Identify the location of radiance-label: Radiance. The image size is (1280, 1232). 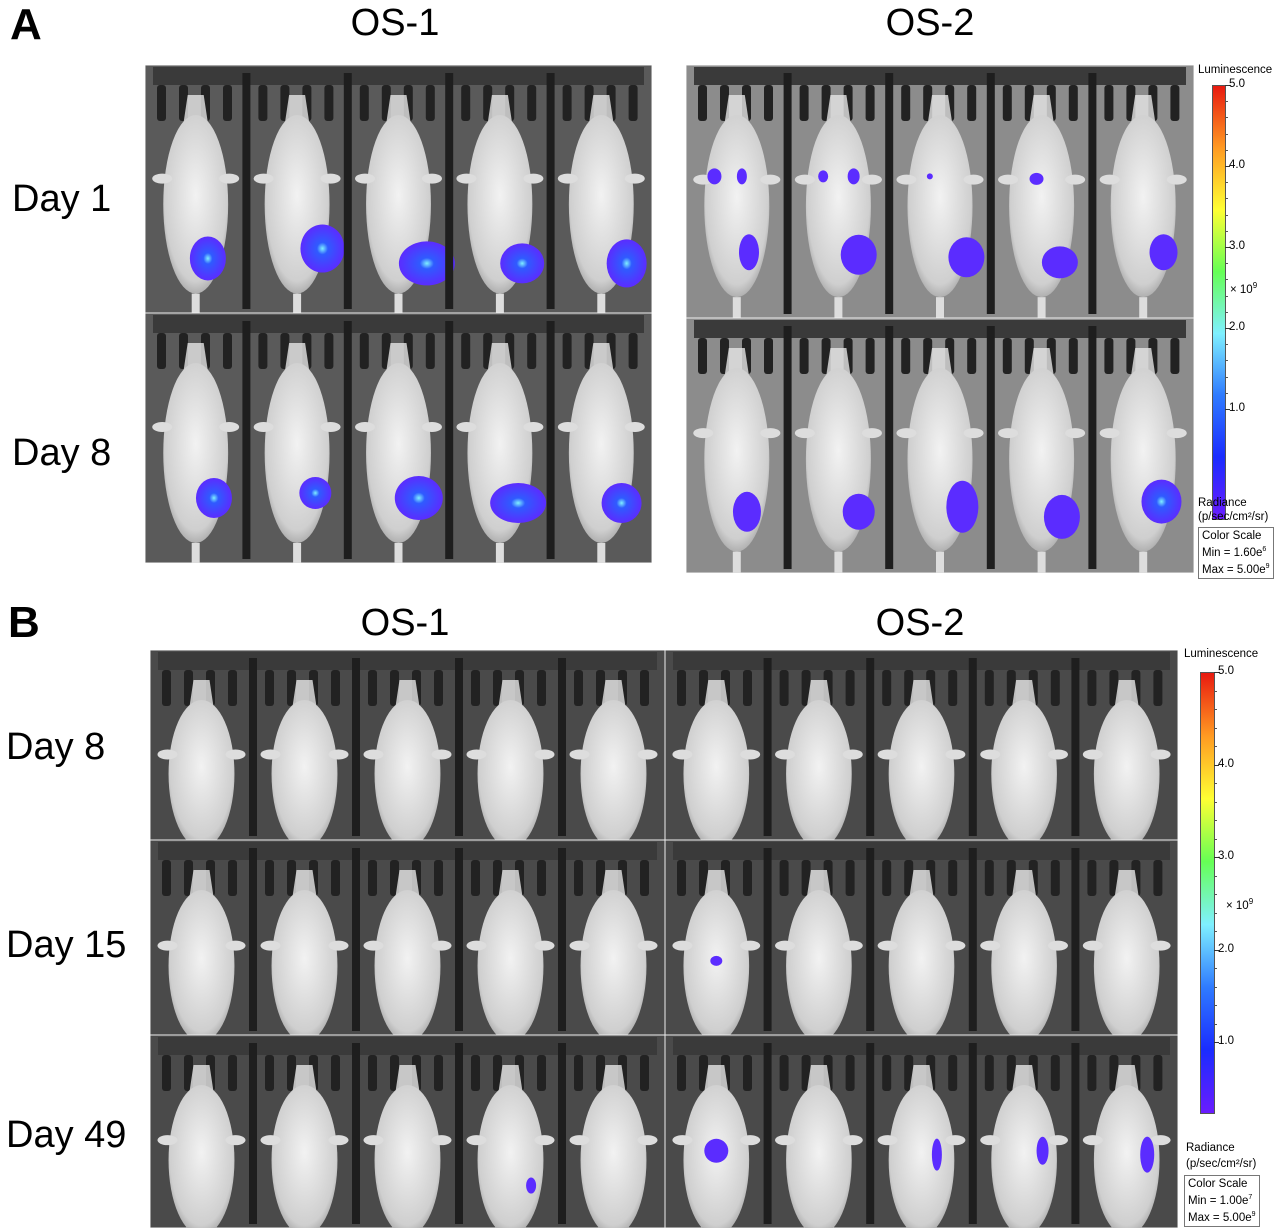
(1222, 503).